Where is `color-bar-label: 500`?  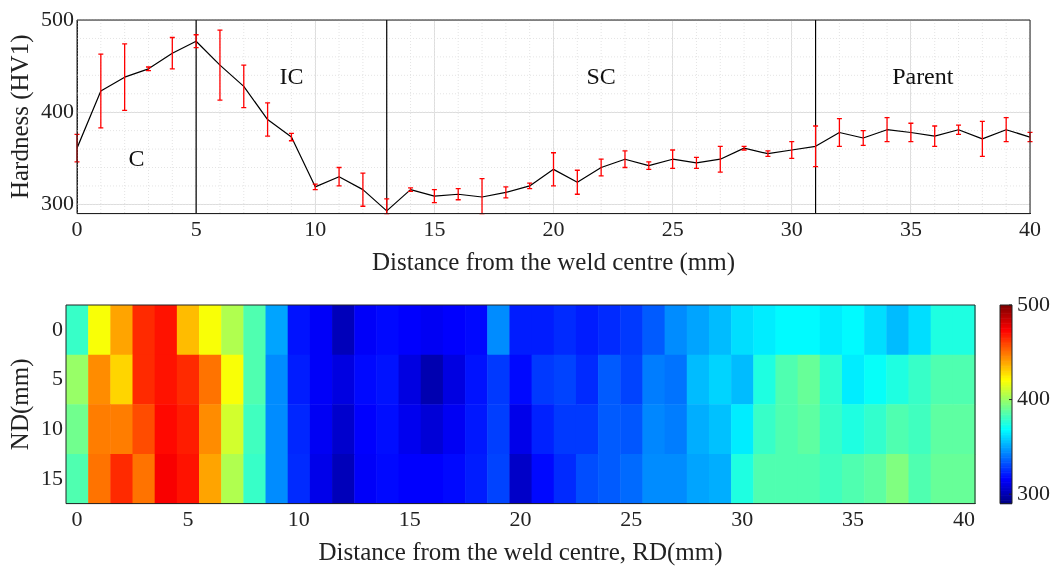
color-bar-label: 500 is located at coordinates (1033, 303).